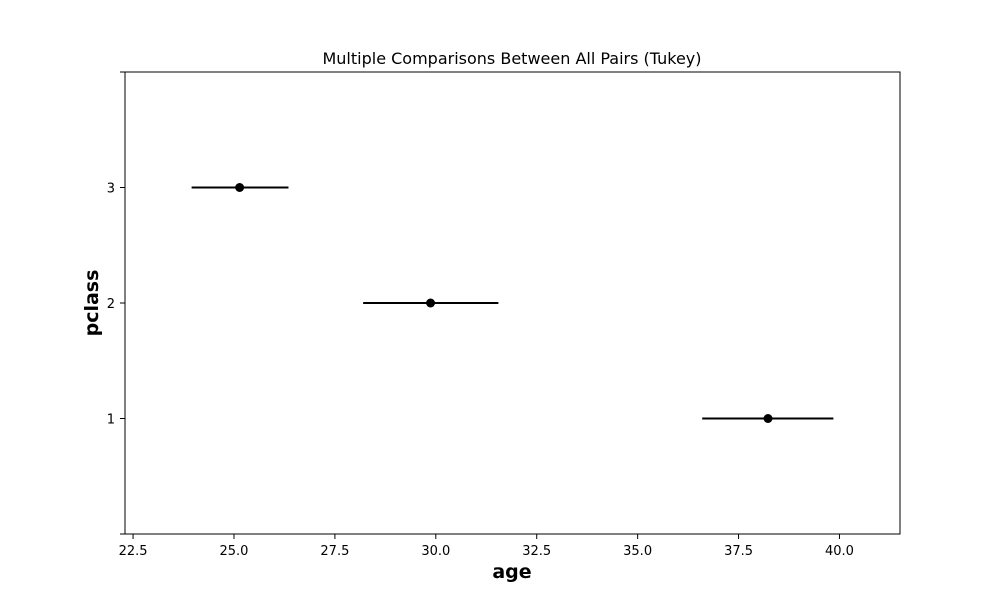 This screenshot has height=600, width=1000. I want to click on y-axis: 1 2 3, so click(116, 303).